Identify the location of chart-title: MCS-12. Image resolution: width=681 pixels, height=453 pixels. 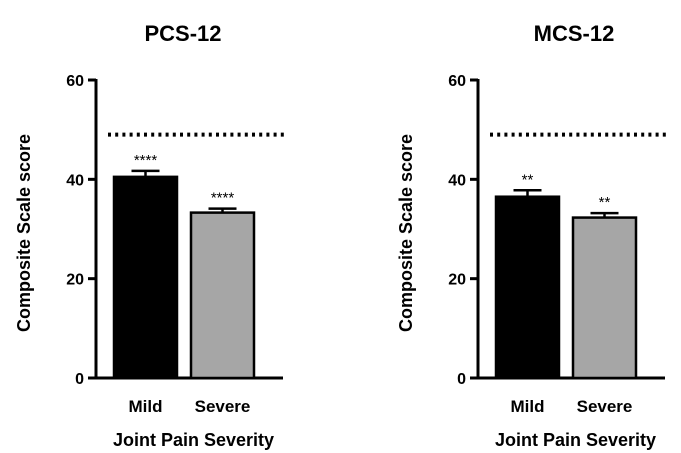
(574, 33).